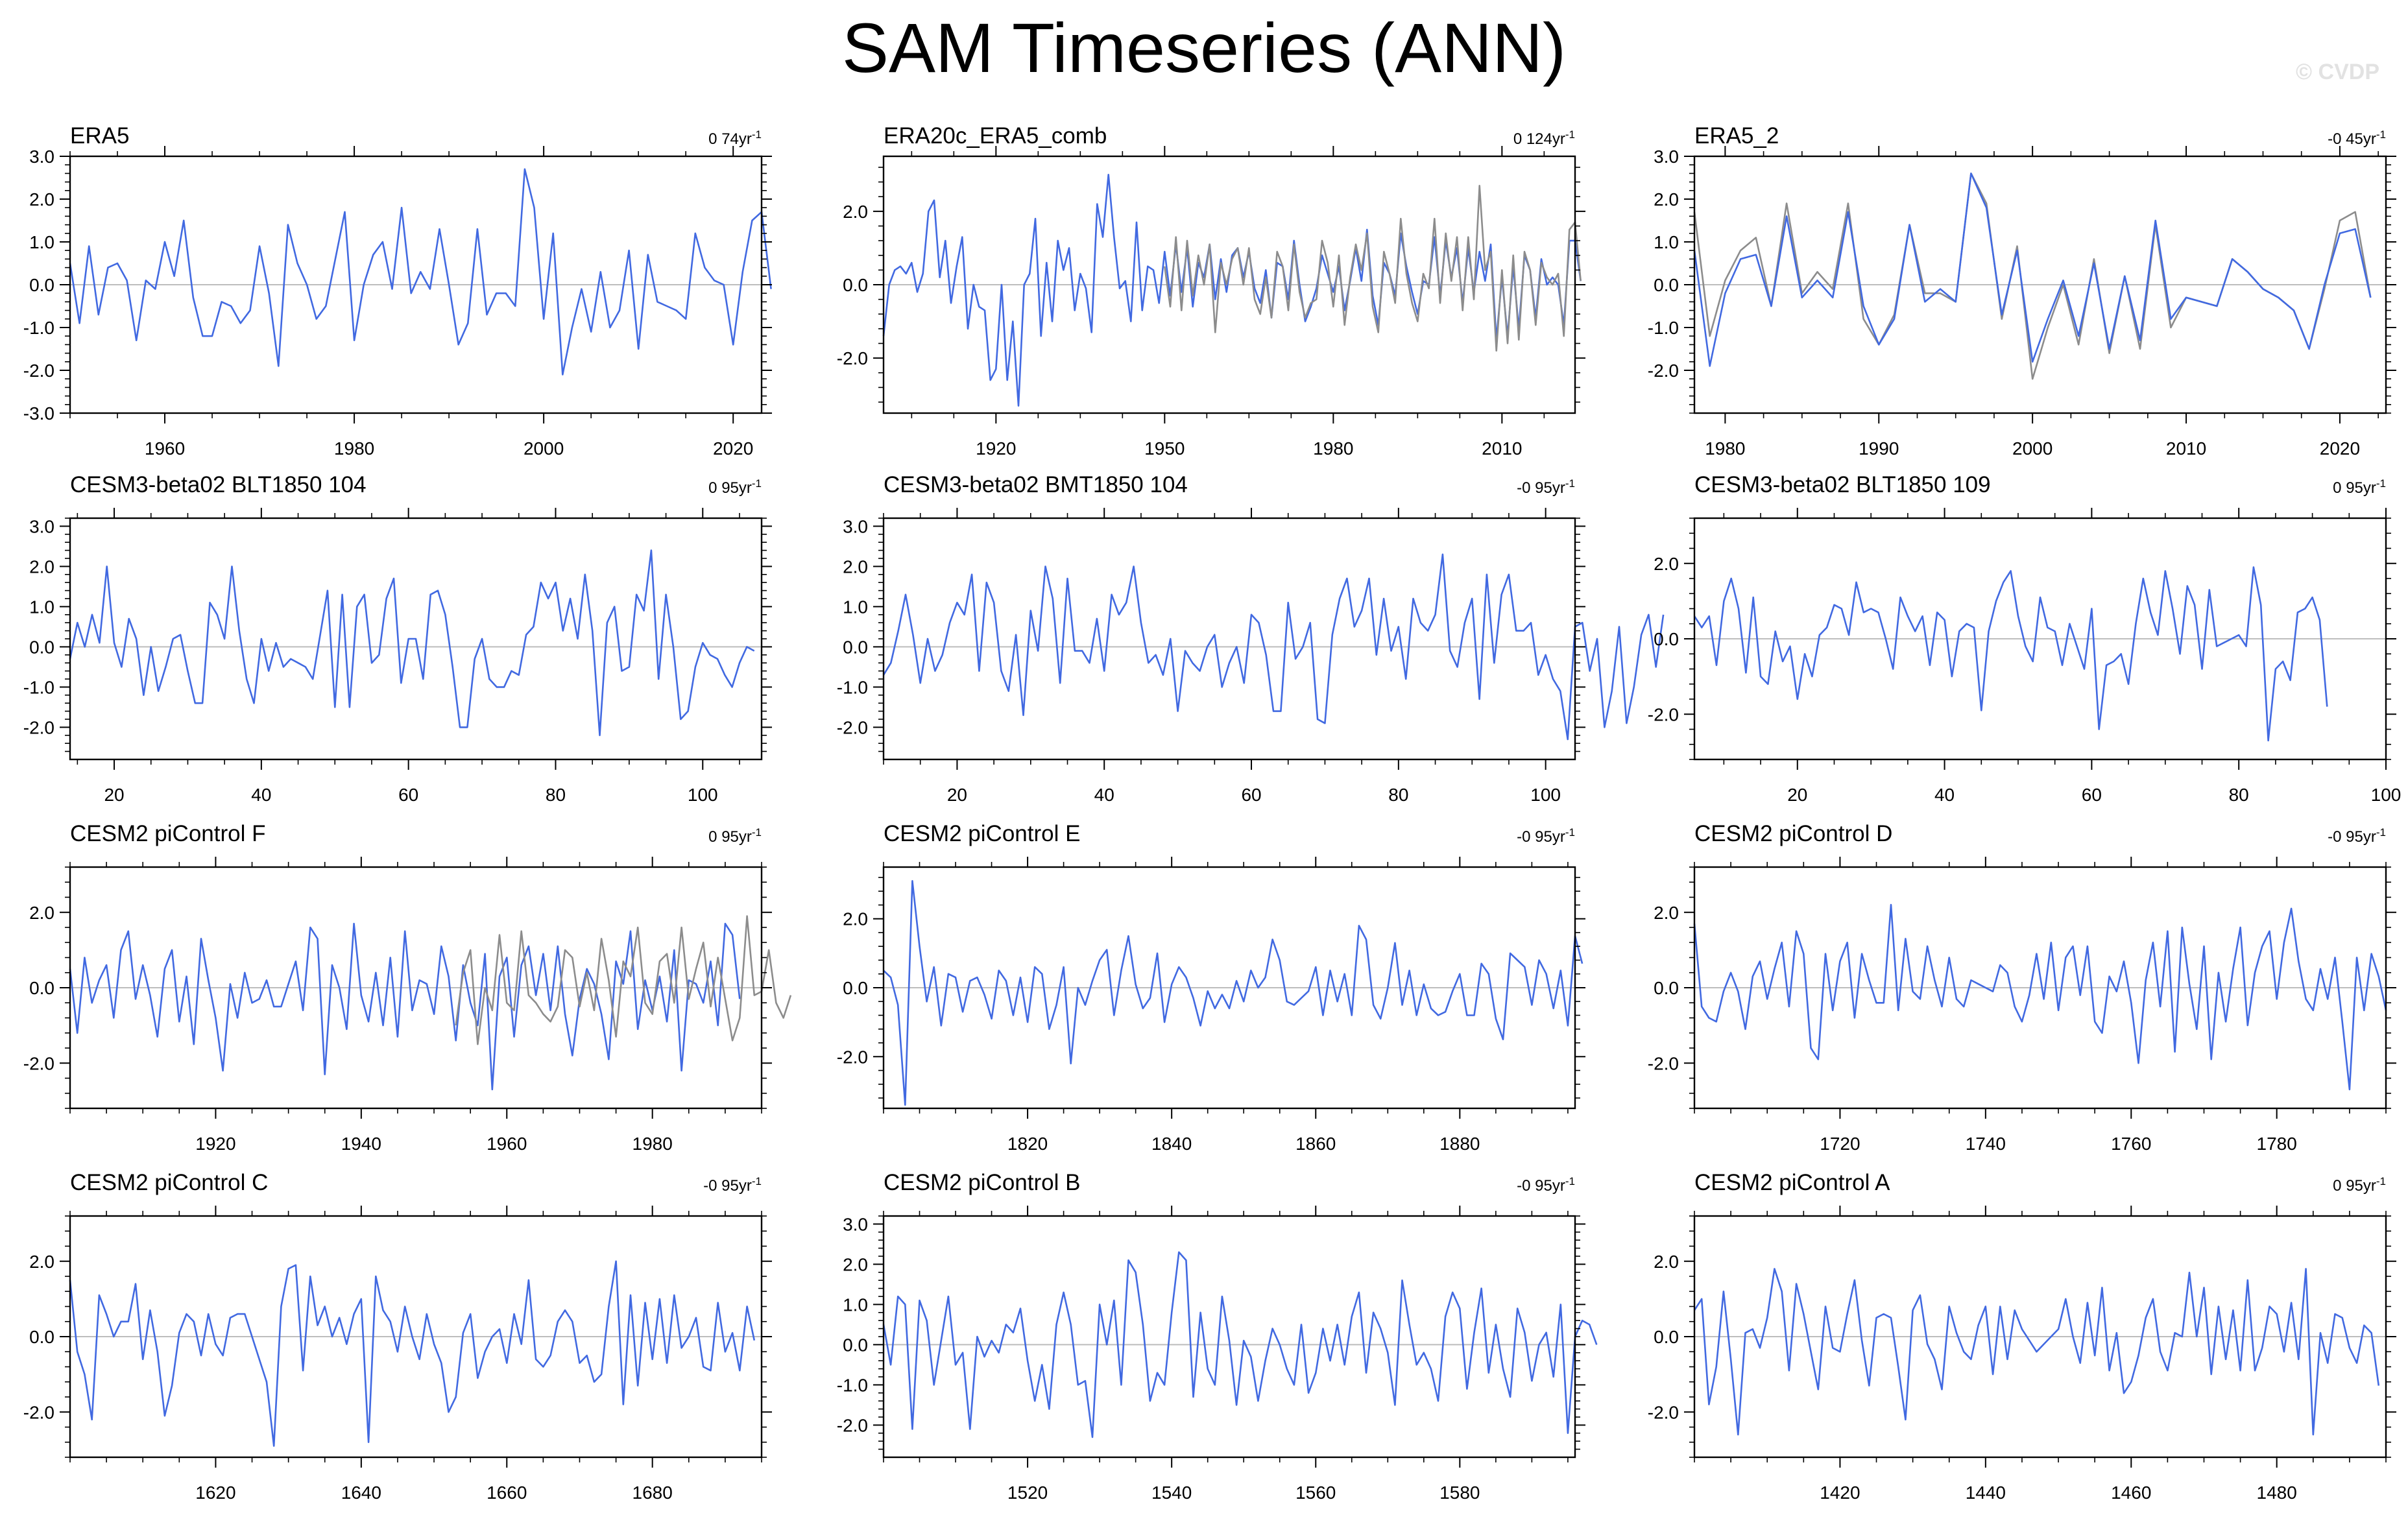 This screenshot has width=2408, height=1526. What do you see at coordinates (215, 1493) in the screenshot?
I see `x-tick-label: 1620` at bounding box center [215, 1493].